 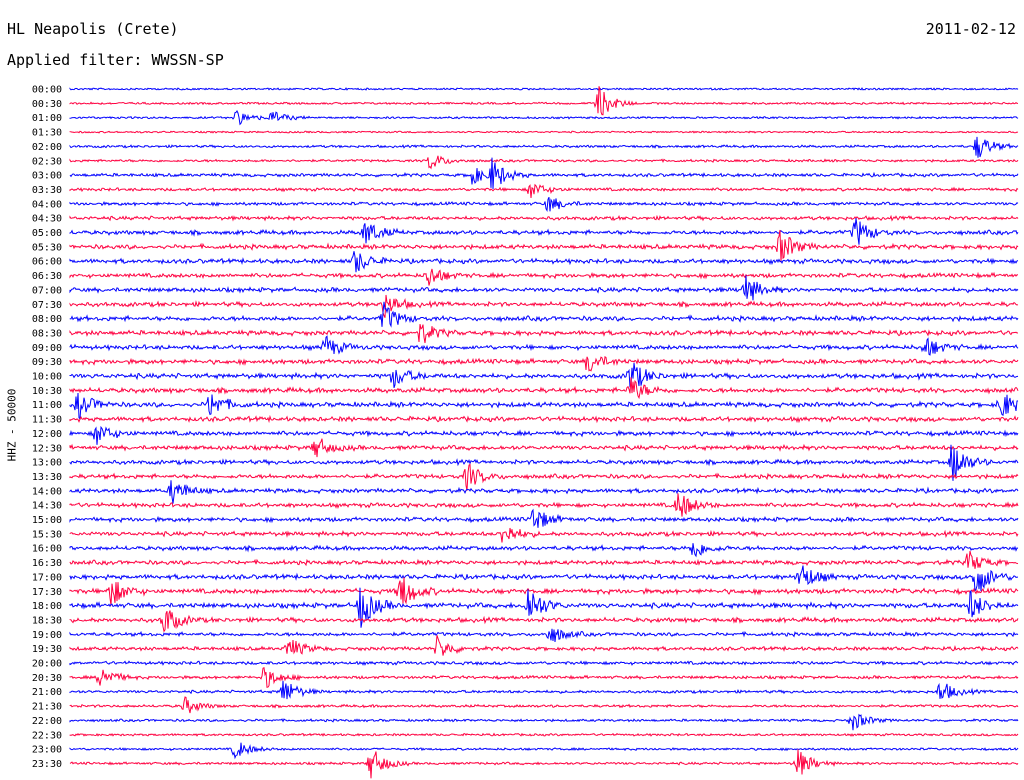 What do you see at coordinates (47, 262) in the screenshot?
I see `time-tick-label: 06:00` at bounding box center [47, 262].